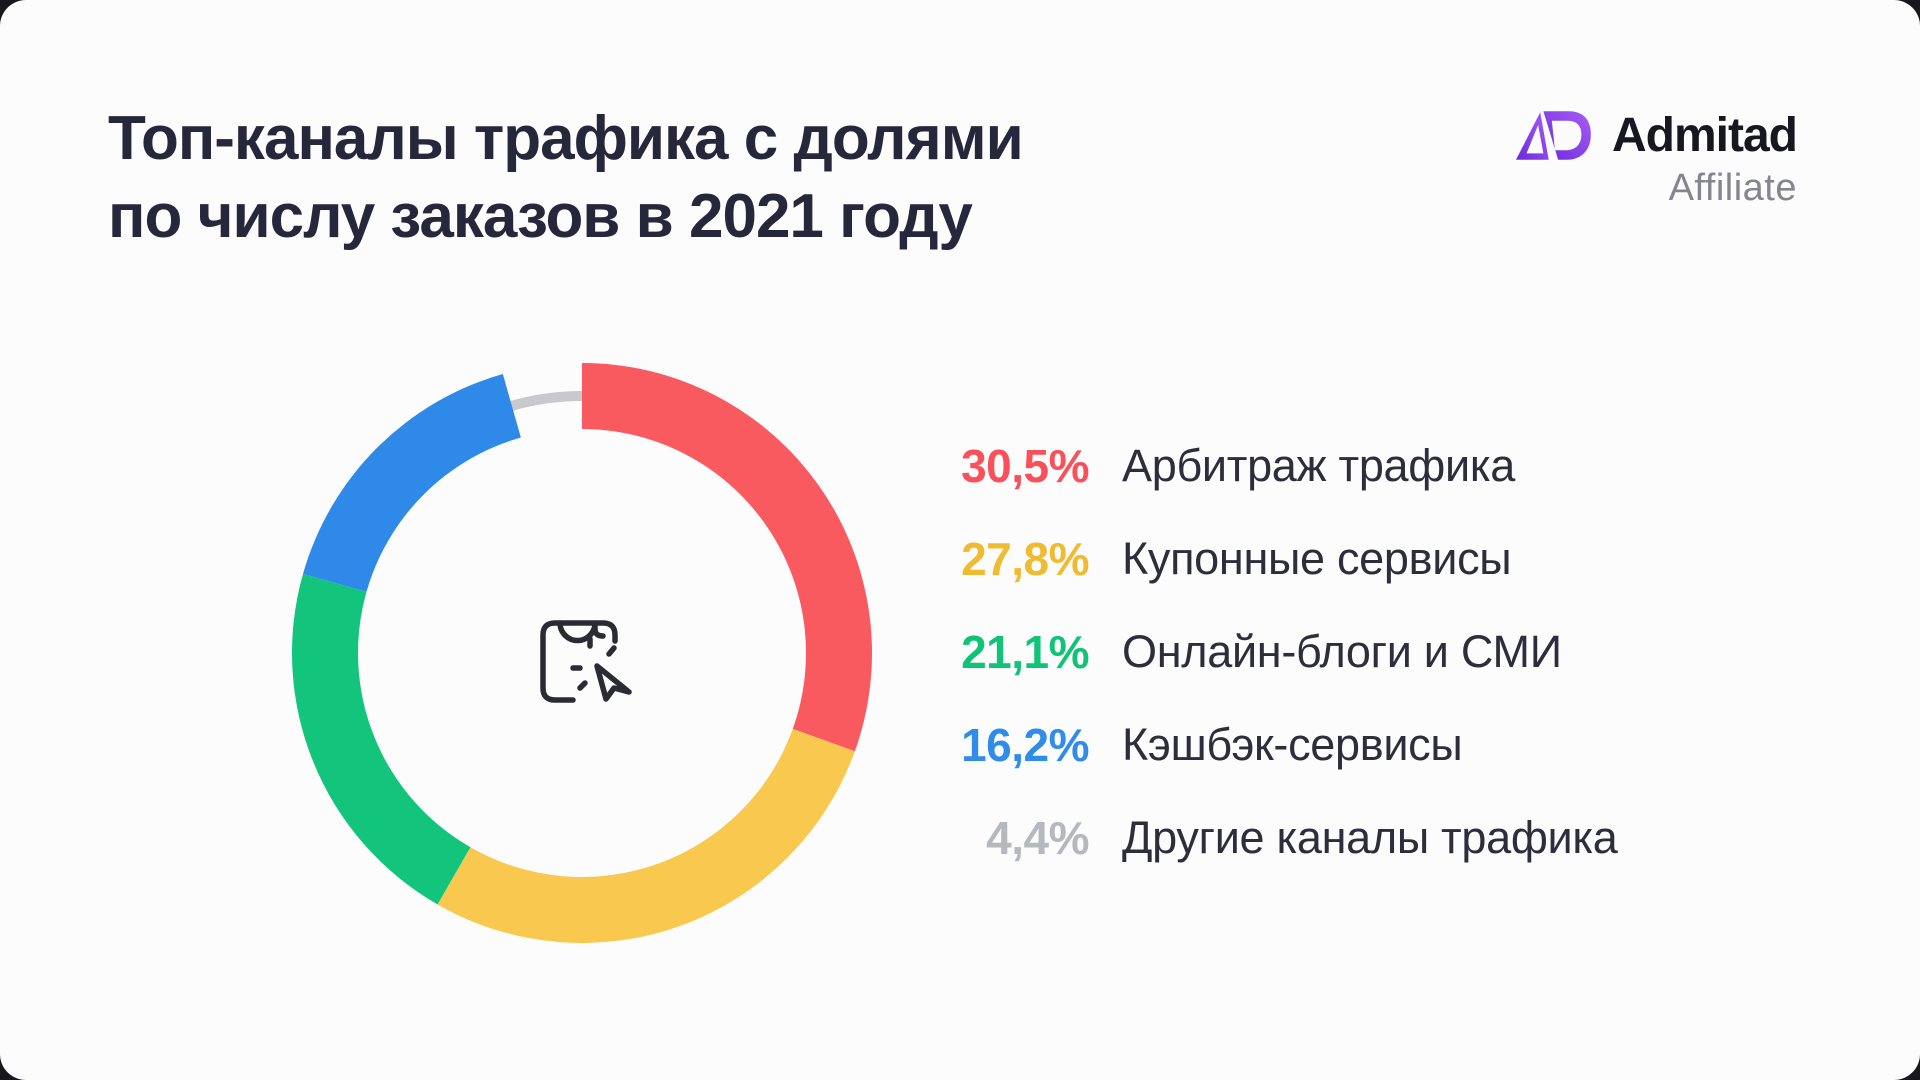 This screenshot has height=1080, width=1920. I want to click on bag-body, so click(579, 661).